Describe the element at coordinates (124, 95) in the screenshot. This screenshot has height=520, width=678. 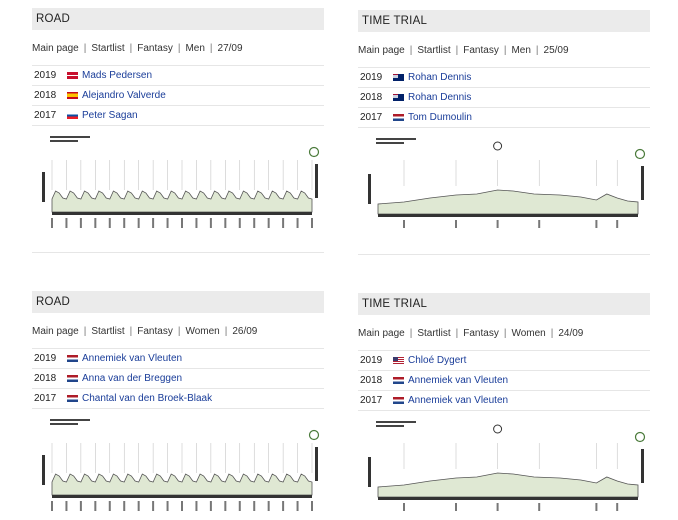
I see `winner-name-link: Alejandro Valverde` at that location.